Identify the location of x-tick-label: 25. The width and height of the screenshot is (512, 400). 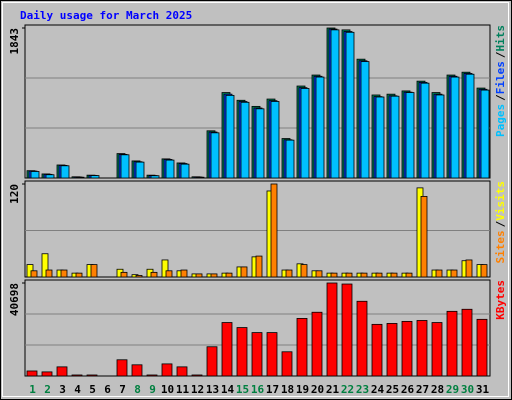
(392, 389).